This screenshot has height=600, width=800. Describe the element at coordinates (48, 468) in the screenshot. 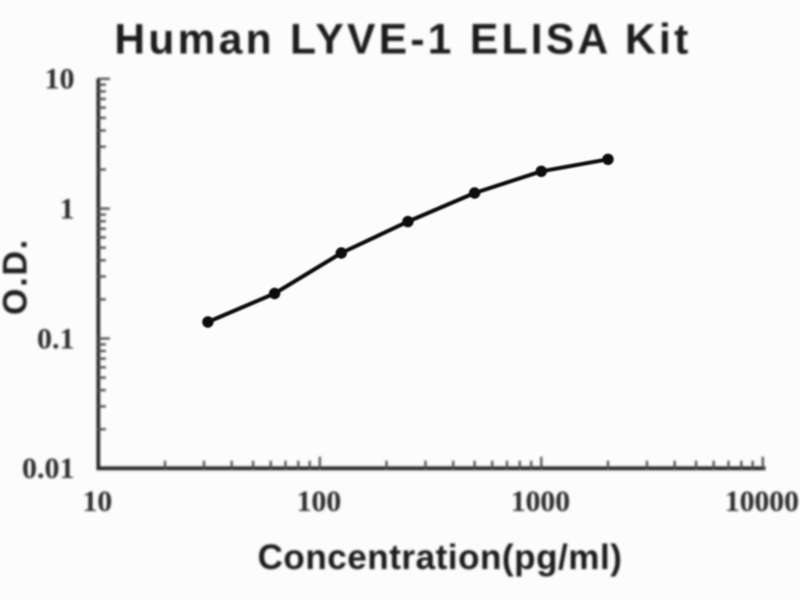

I see `svg-text: 0.01` at that location.